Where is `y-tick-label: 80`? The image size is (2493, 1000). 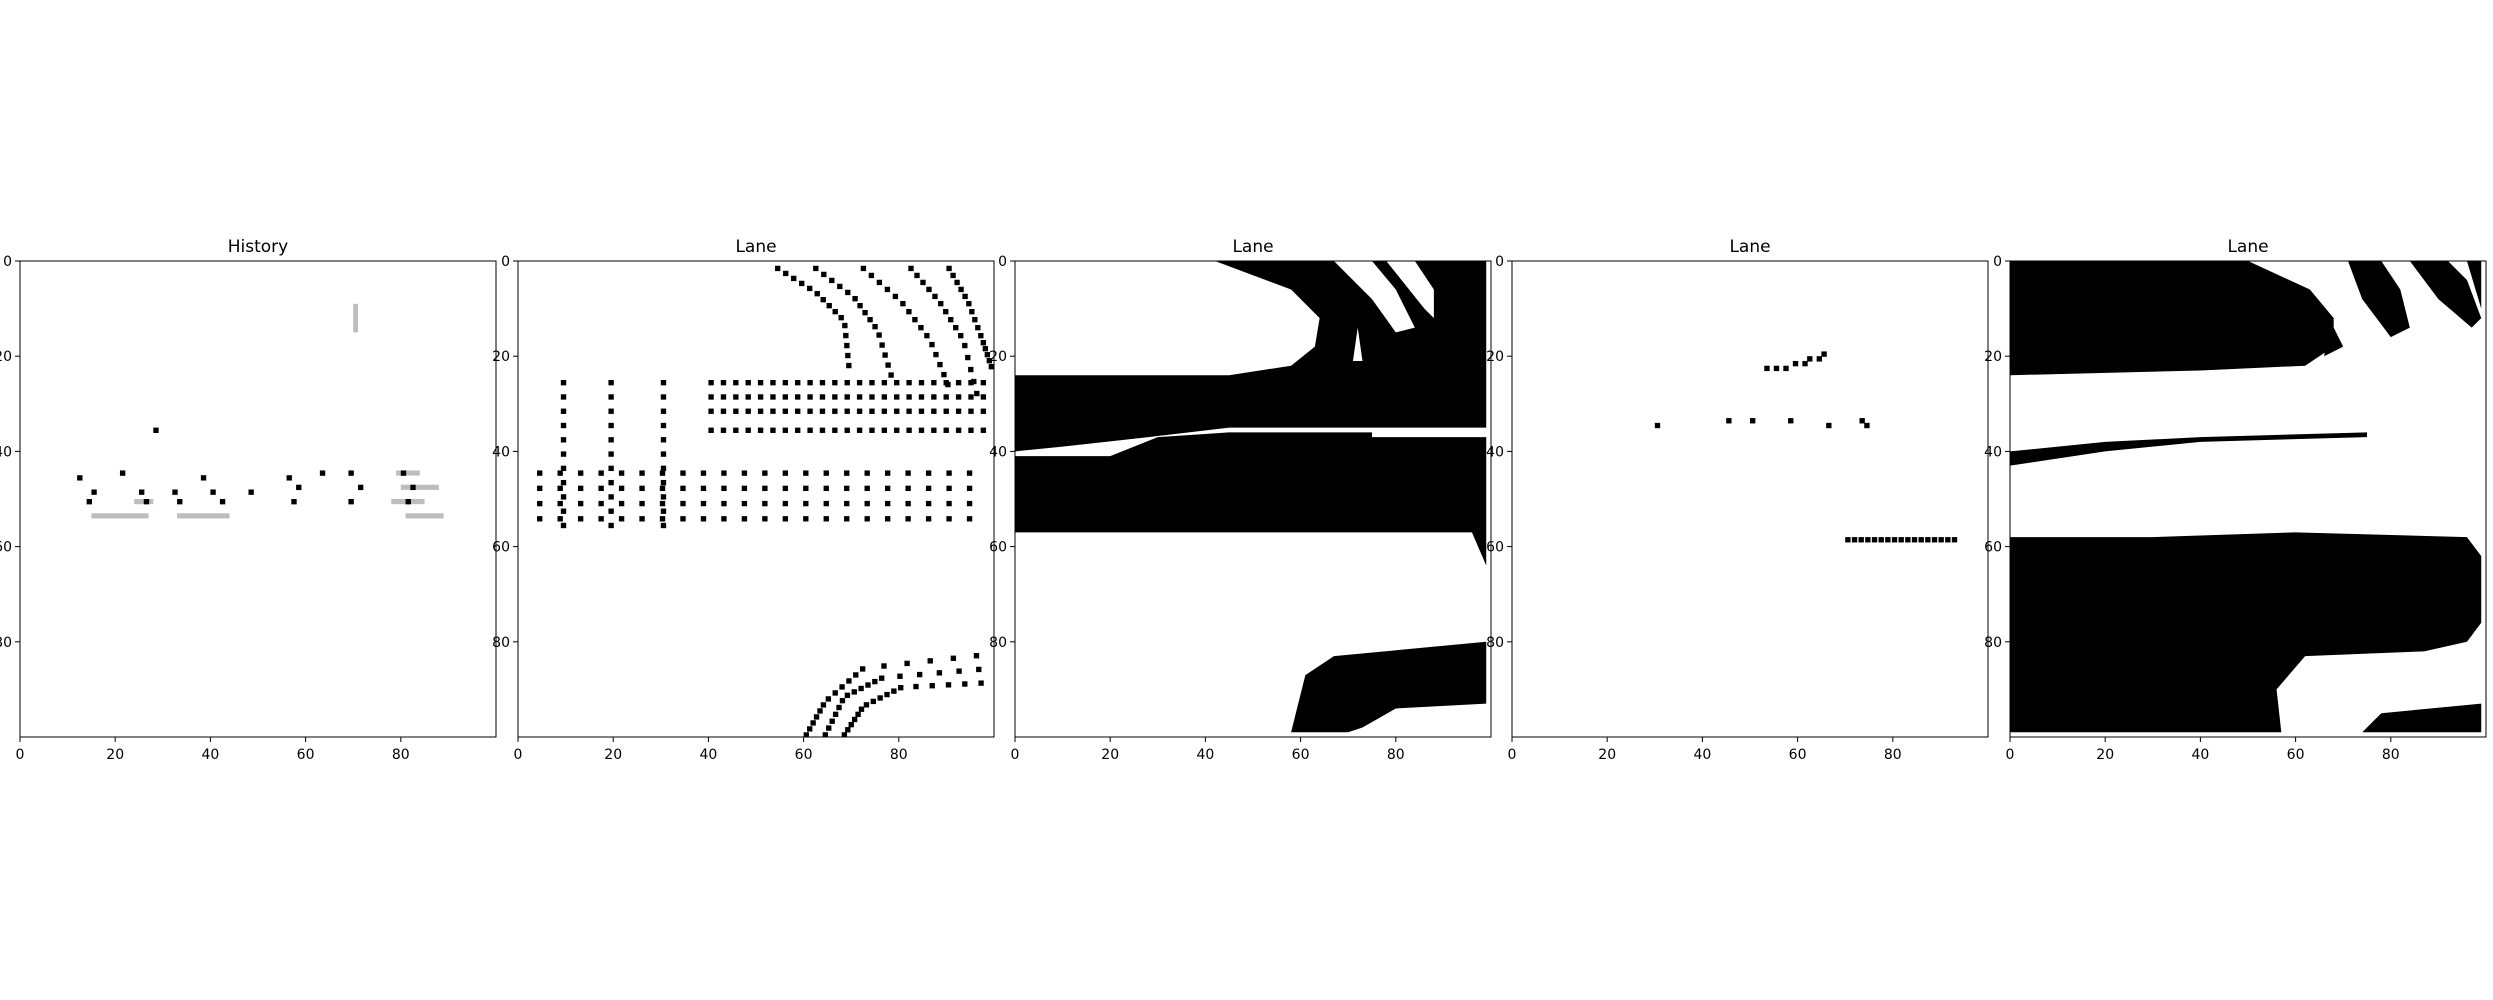 y-tick-label: 80 is located at coordinates (1495, 643).